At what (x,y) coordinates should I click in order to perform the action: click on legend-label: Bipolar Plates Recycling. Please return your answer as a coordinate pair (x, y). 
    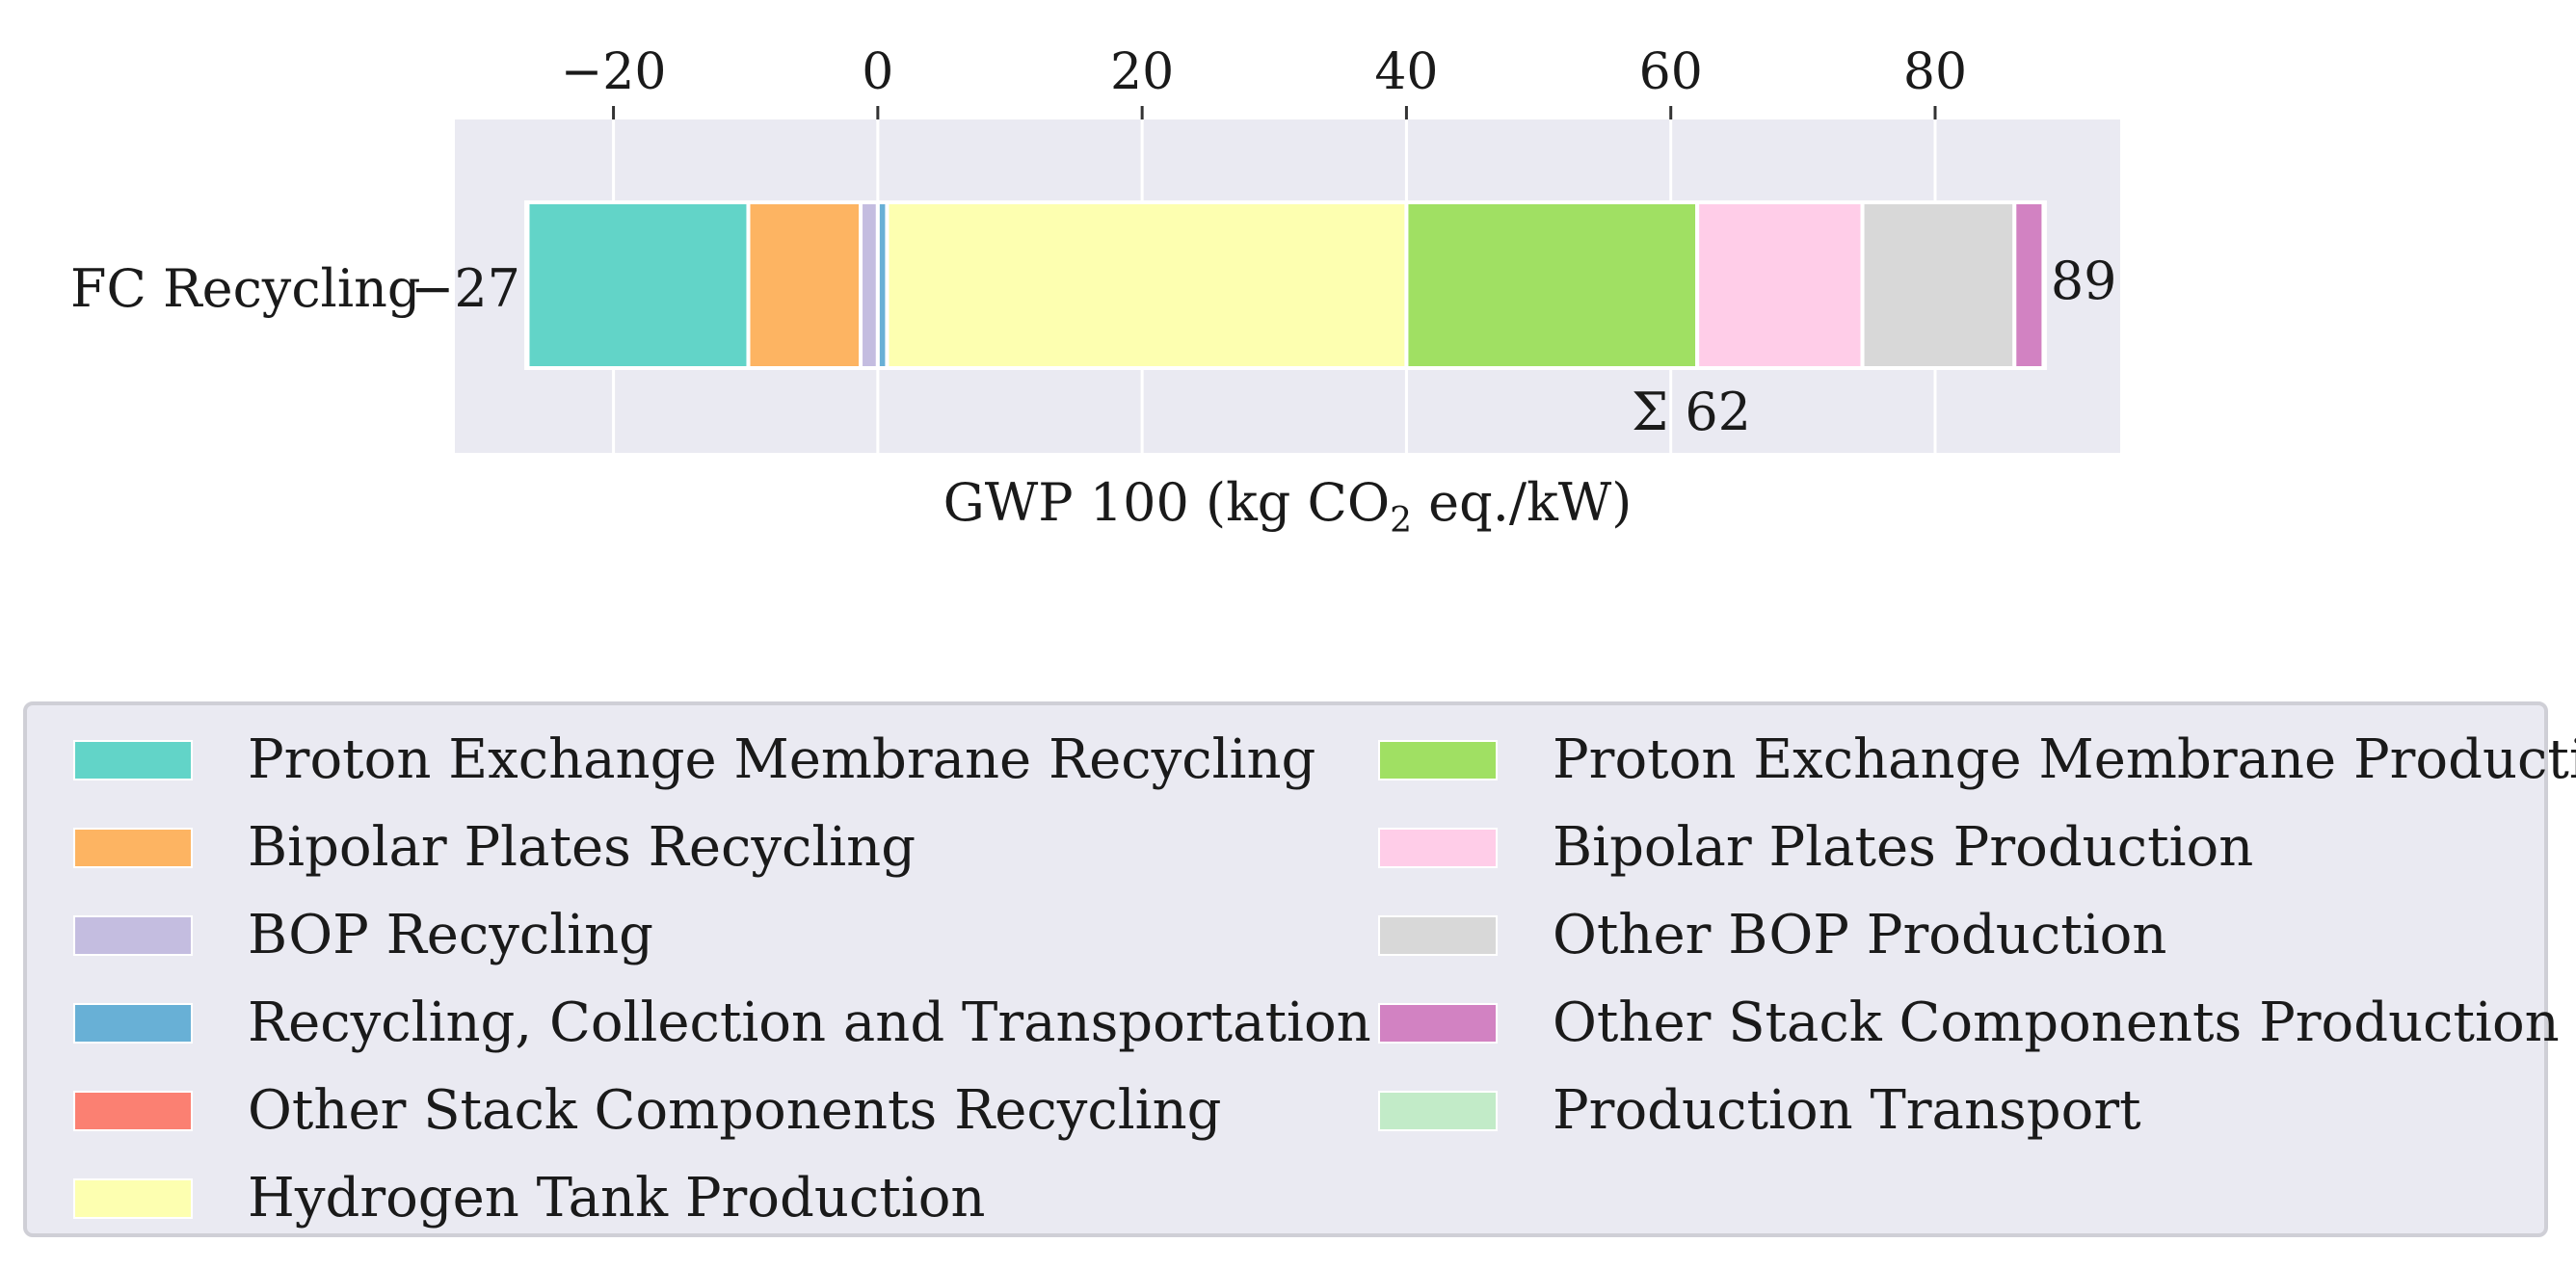
    Looking at the image, I should click on (582, 847).